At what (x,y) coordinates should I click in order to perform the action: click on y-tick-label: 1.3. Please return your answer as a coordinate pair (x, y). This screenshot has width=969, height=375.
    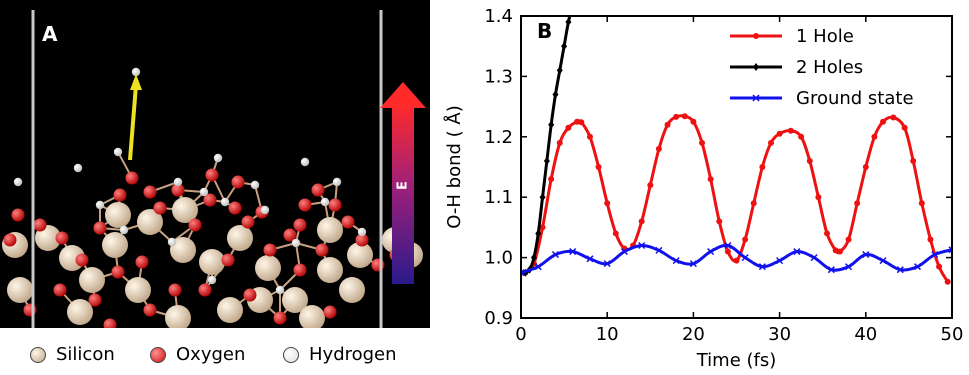
    Looking at the image, I should click on (498, 76).